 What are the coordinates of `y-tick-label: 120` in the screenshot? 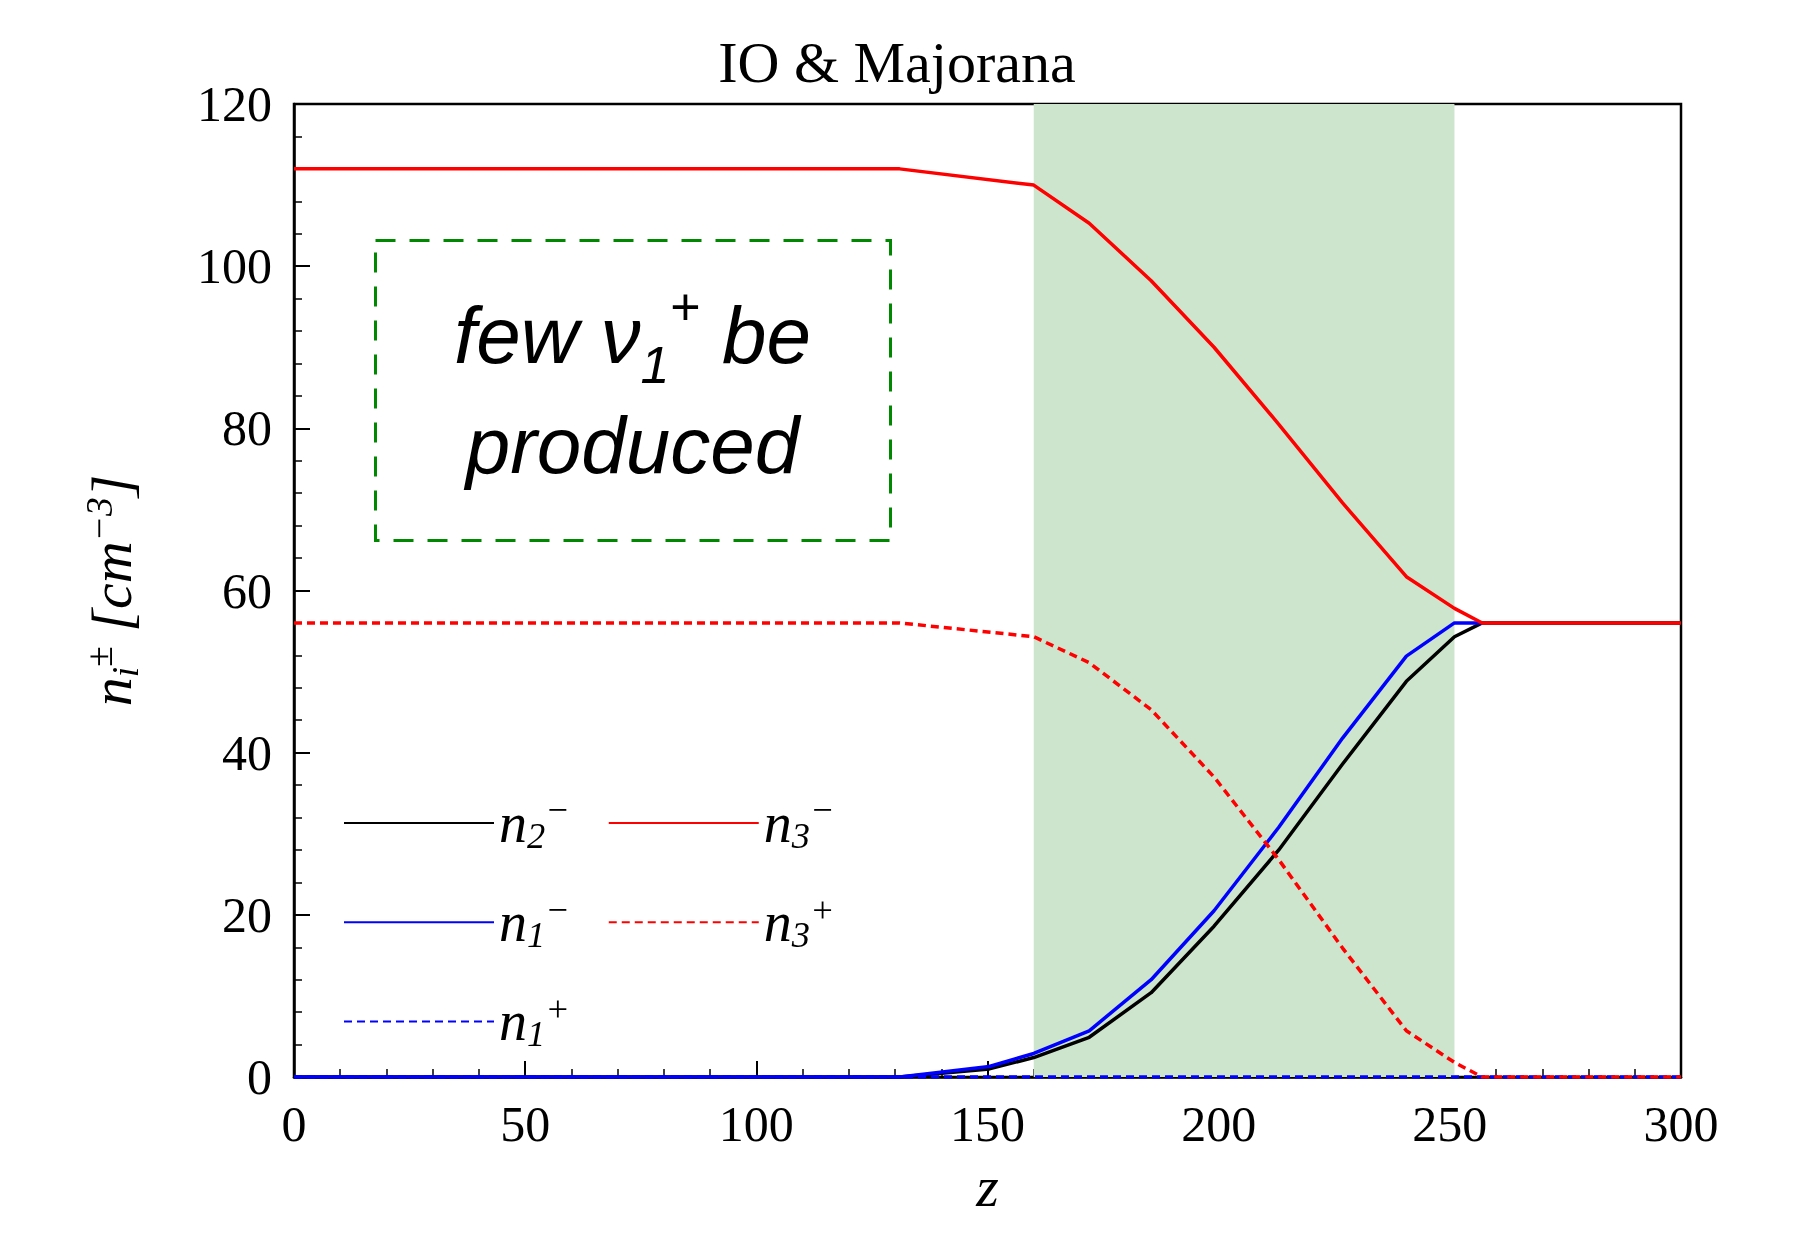 It's located at (234, 104).